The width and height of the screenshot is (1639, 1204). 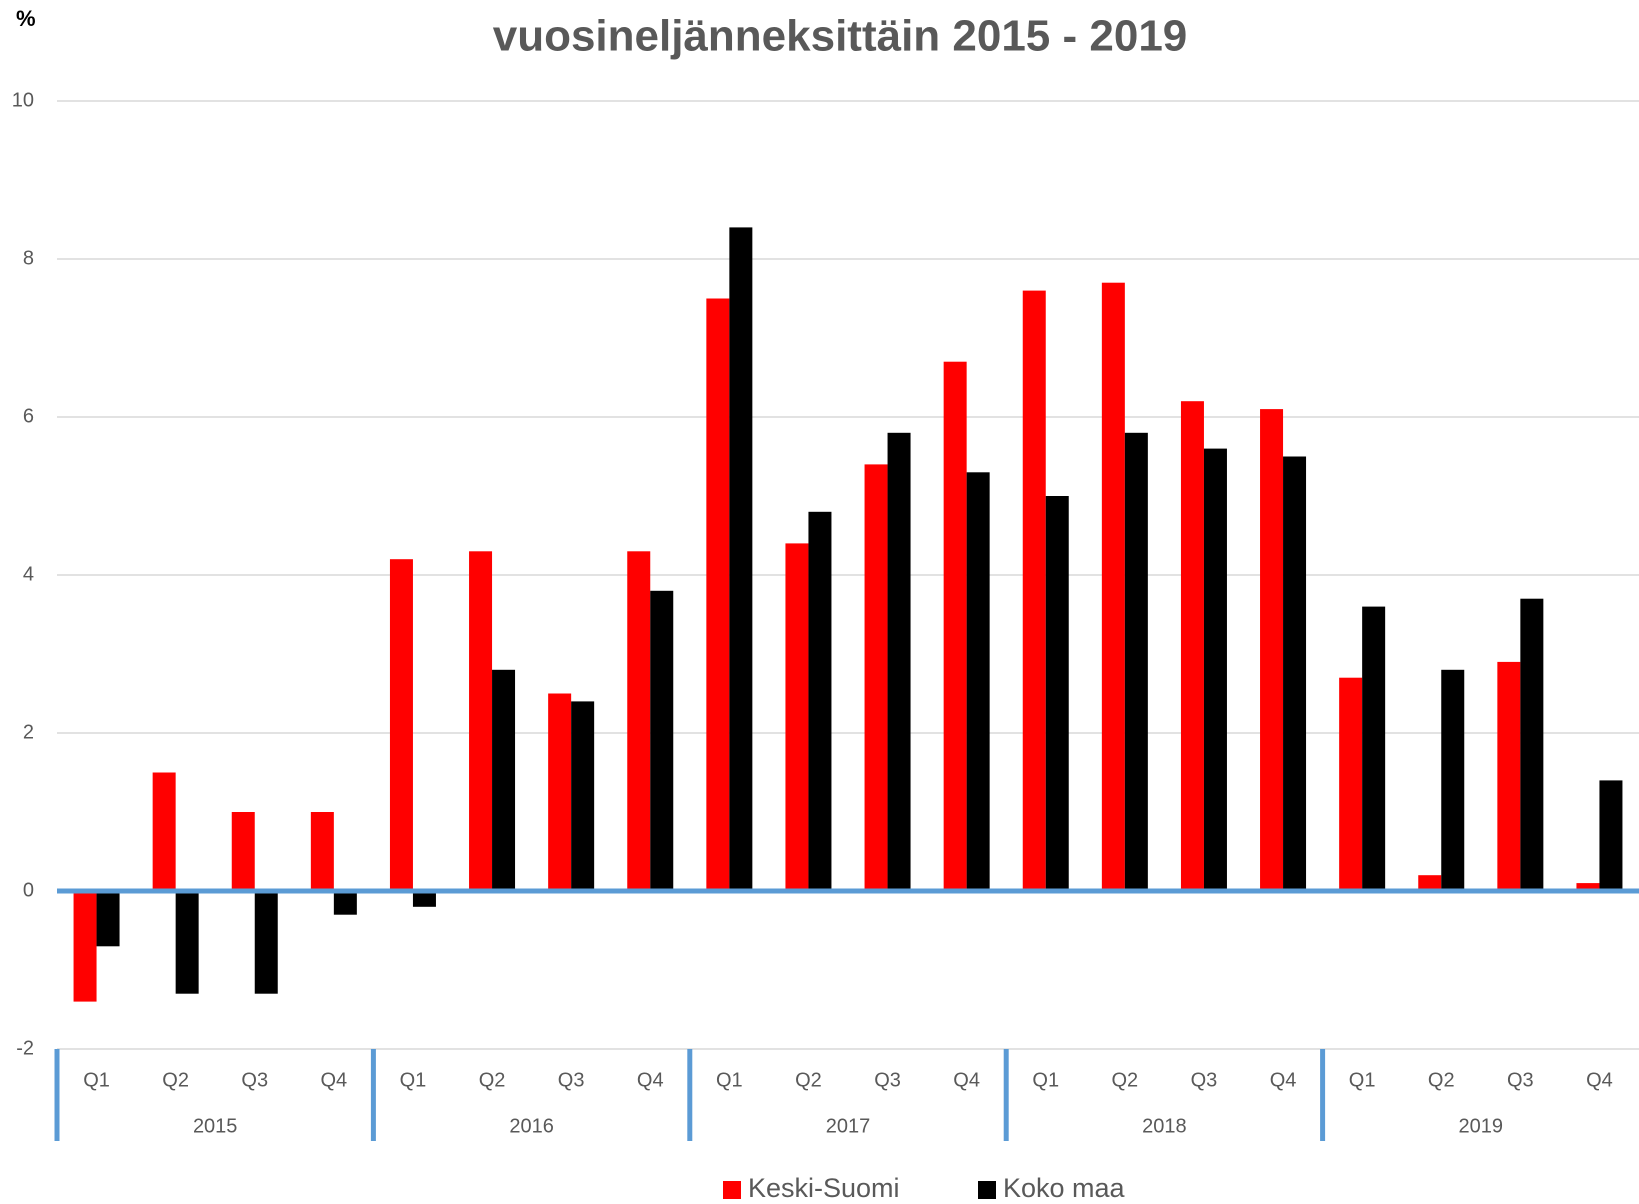 What do you see at coordinates (1164, 1126) in the screenshot?
I see `group-label: 2018` at bounding box center [1164, 1126].